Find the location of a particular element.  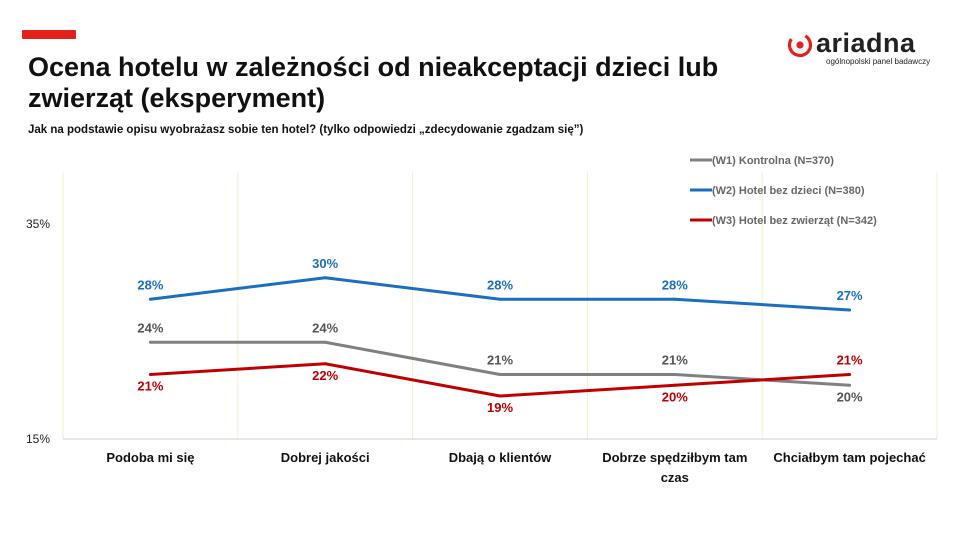

ariadna-logo-icon is located at coordinates (800, 45).